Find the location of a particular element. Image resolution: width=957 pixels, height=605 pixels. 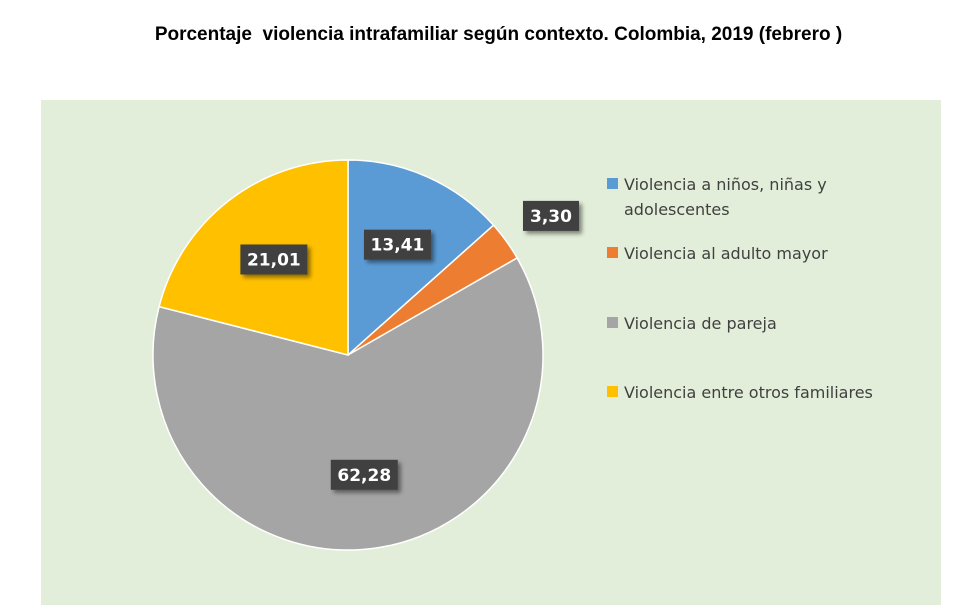

data-label-text: 13,41 is located at coordinates (398, 246).